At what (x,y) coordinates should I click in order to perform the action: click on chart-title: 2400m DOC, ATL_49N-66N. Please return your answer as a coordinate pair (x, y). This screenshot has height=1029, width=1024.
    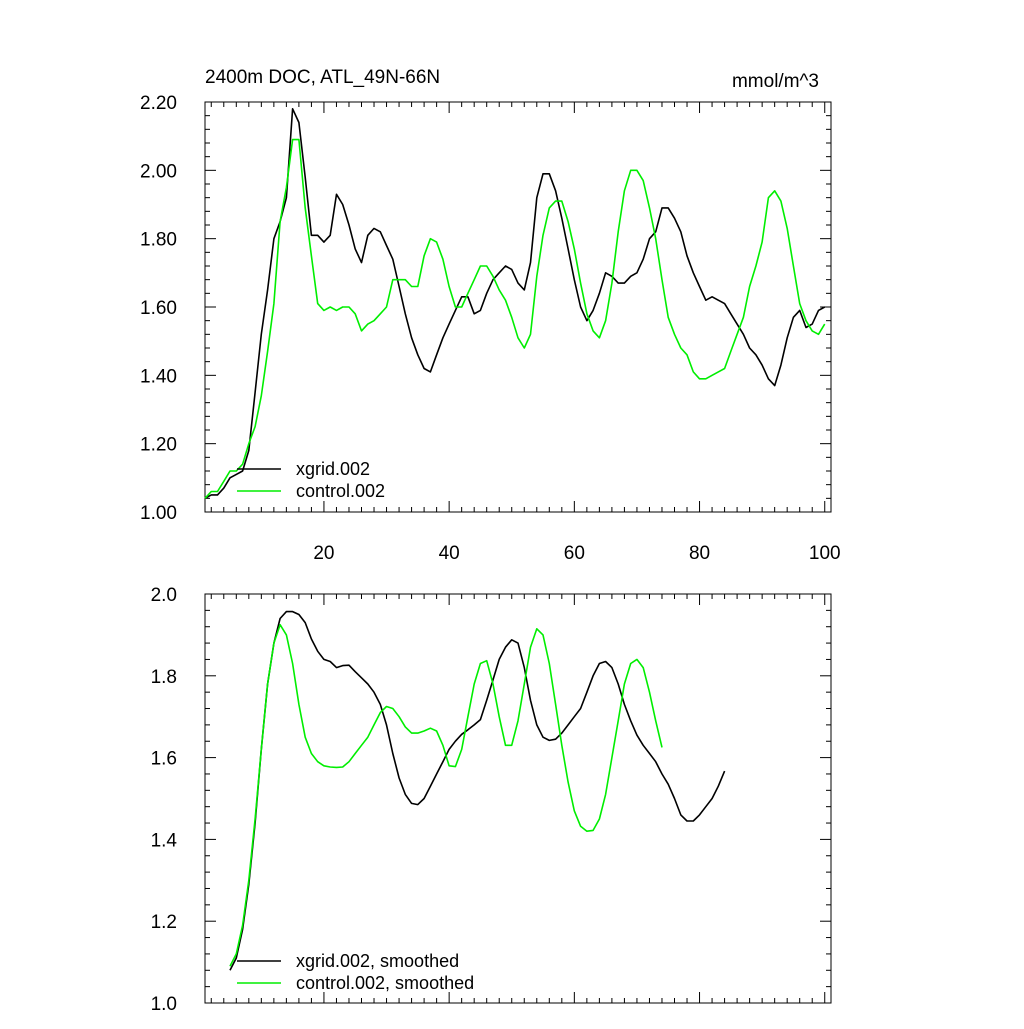
    Looking at the image, I should click on (322, 77).